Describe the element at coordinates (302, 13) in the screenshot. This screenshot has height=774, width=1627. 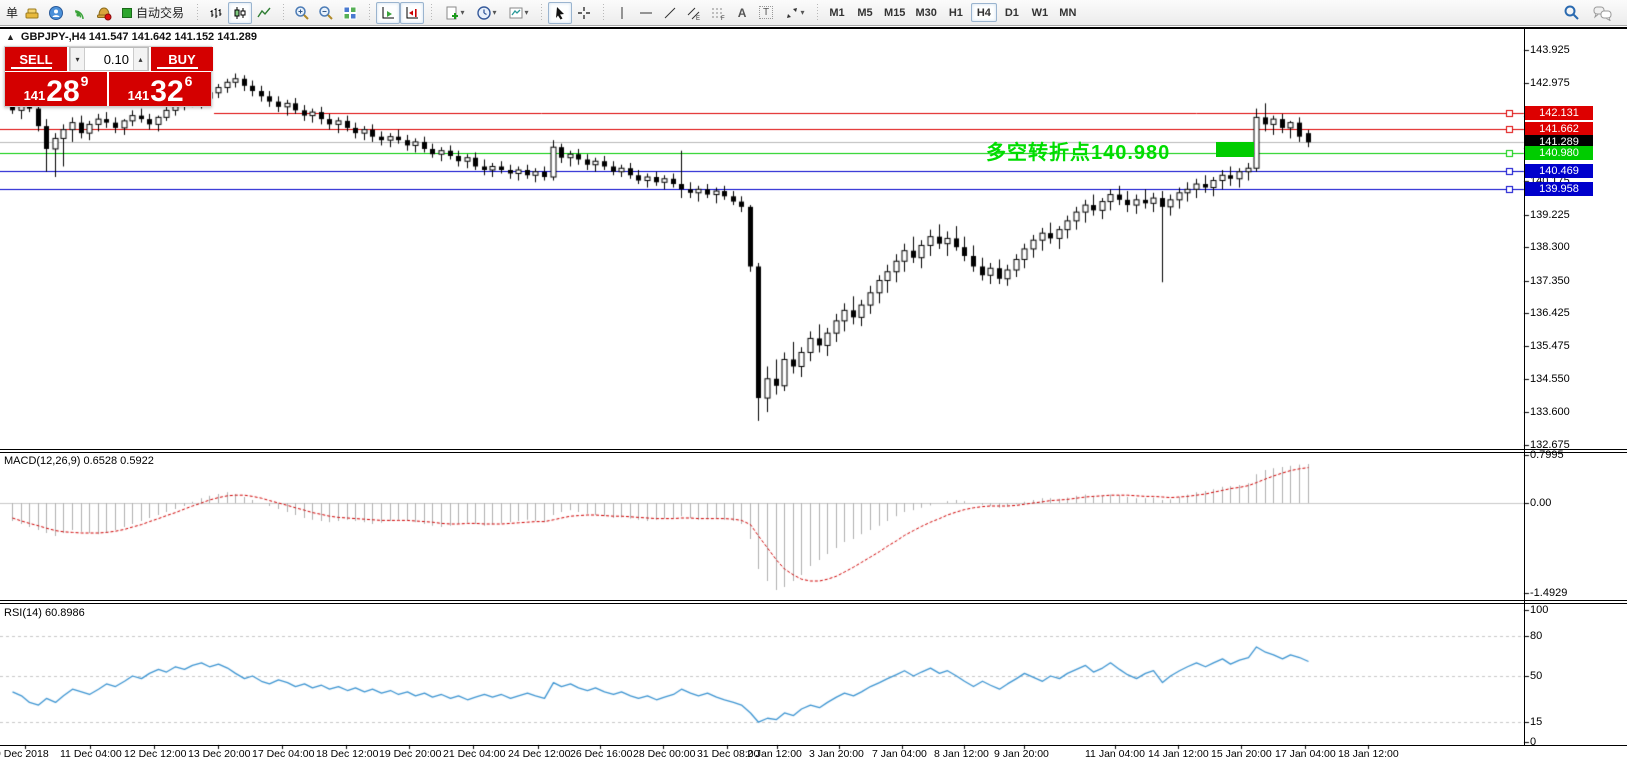
I see `zoom-in-icon` at that location.